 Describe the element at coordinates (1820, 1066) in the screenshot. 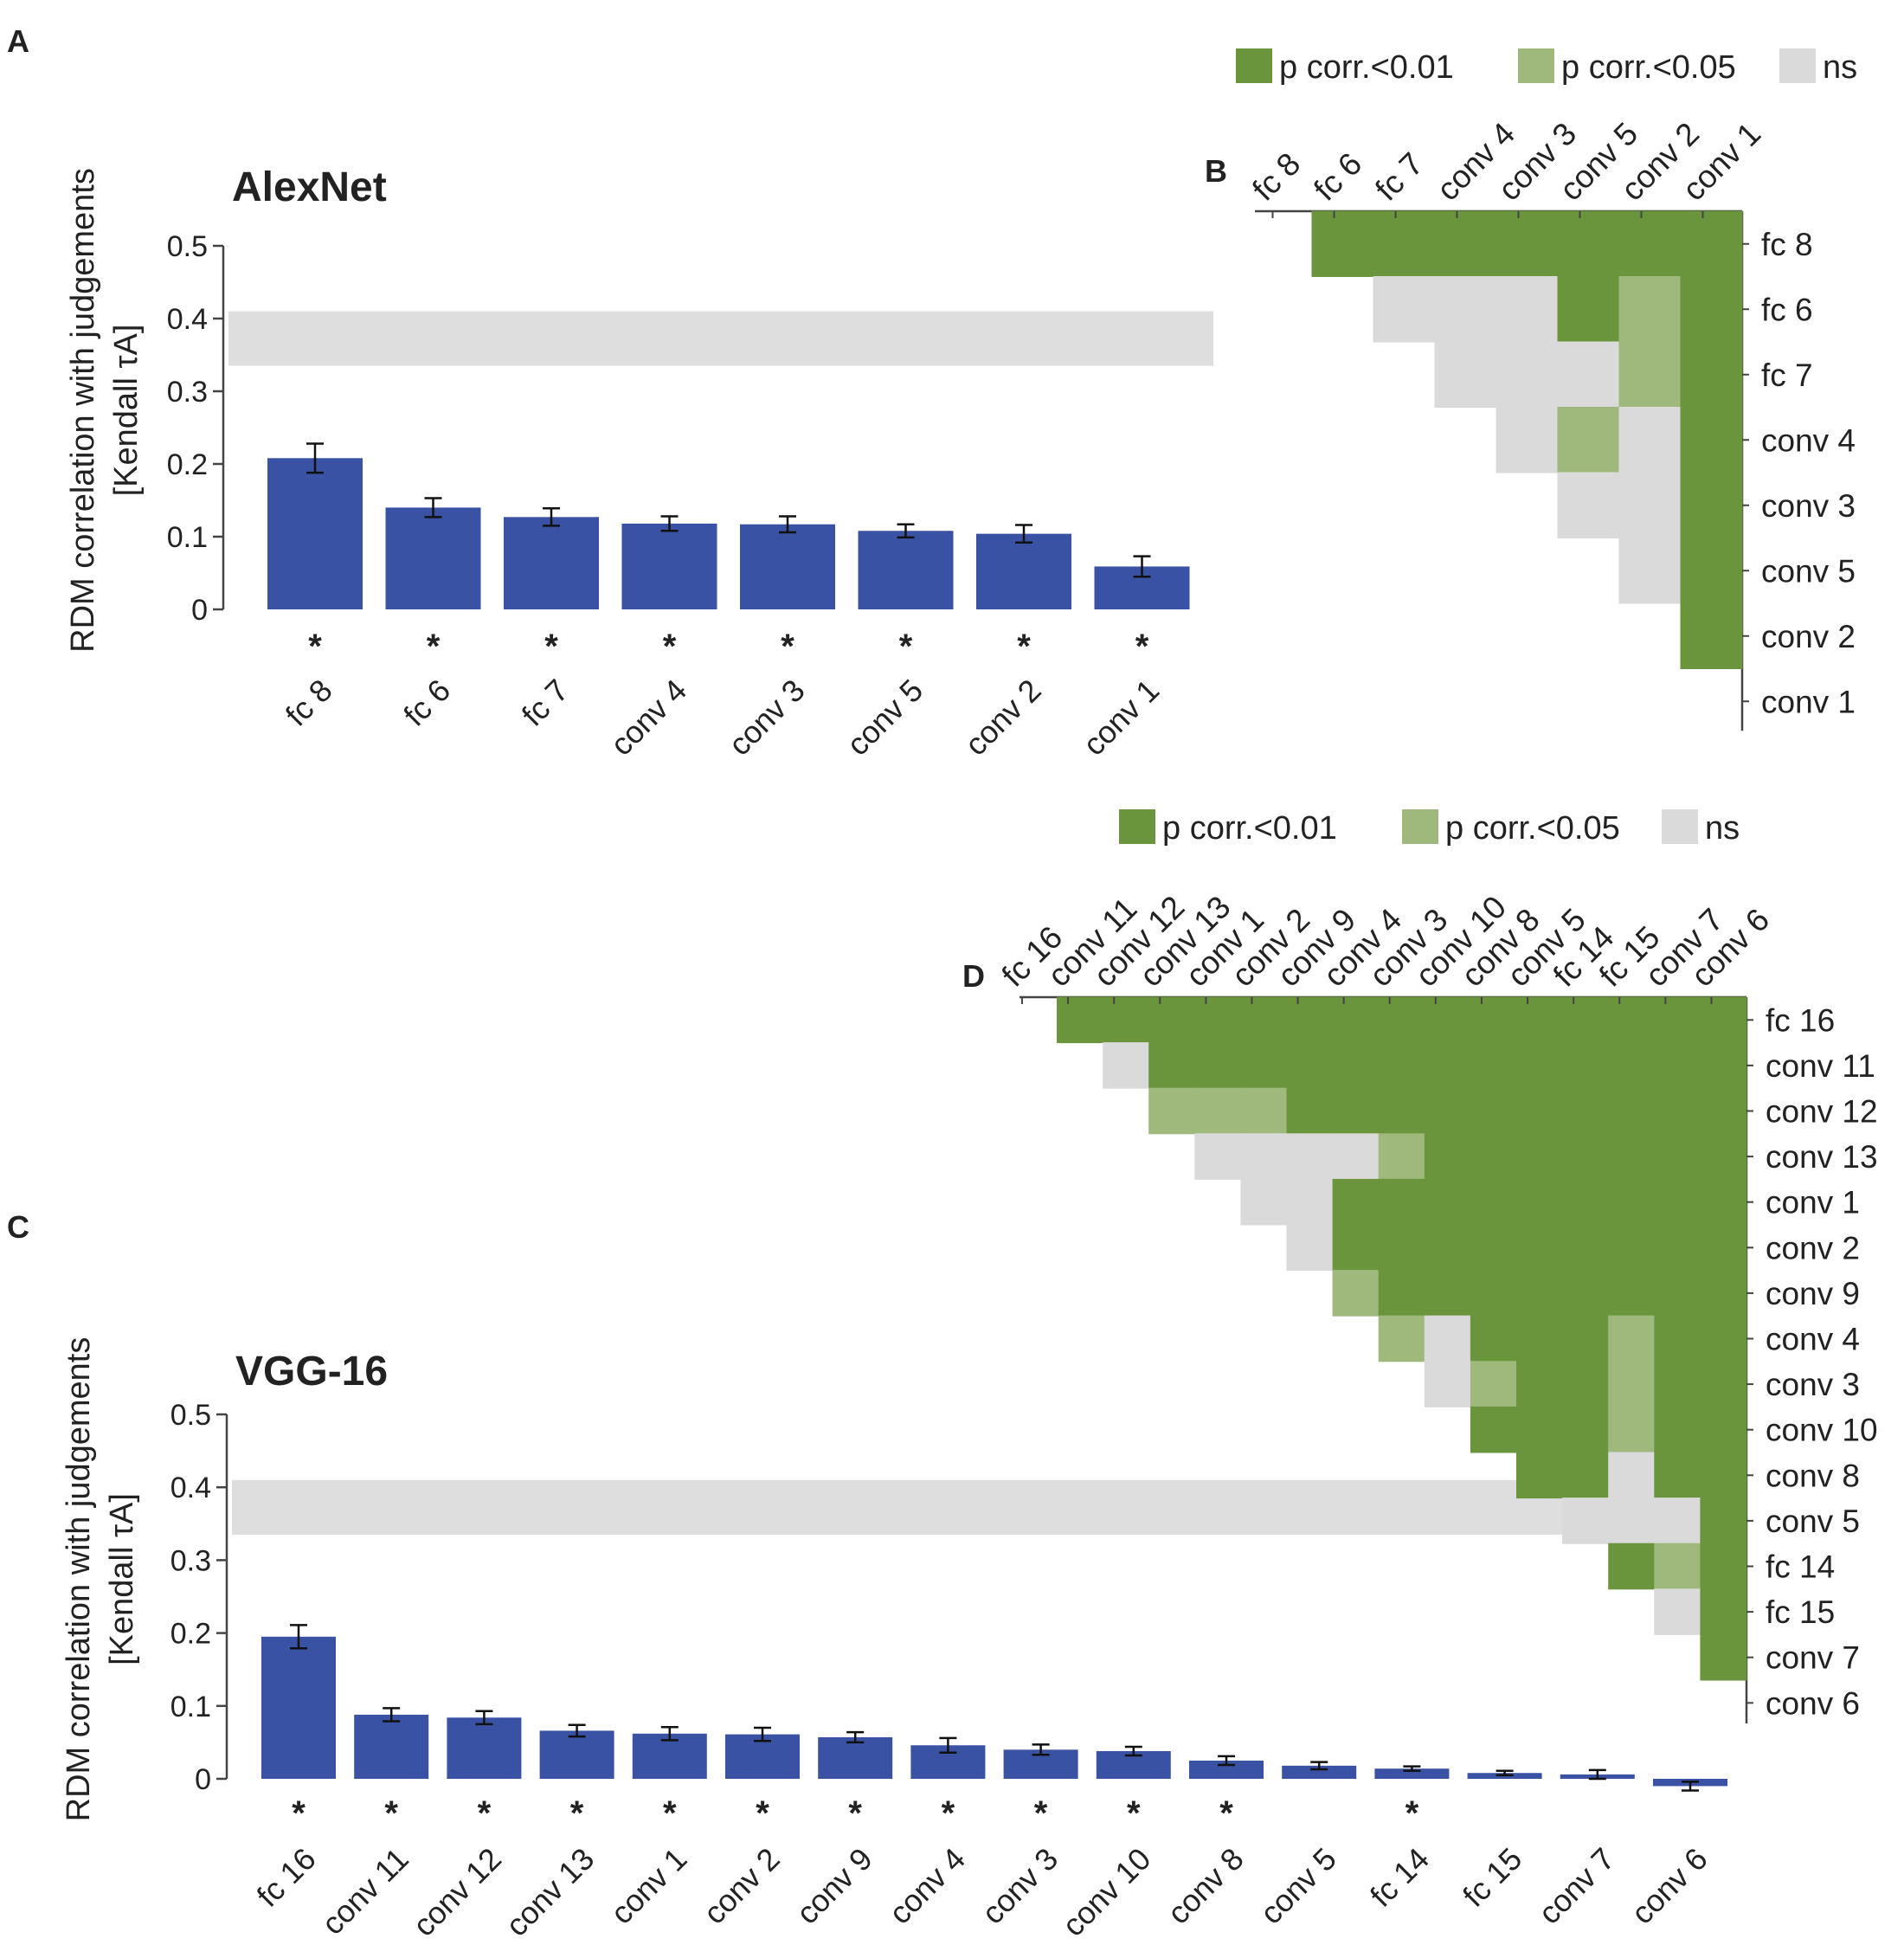

I see `row-label-conv-11: conv 11` at that location.